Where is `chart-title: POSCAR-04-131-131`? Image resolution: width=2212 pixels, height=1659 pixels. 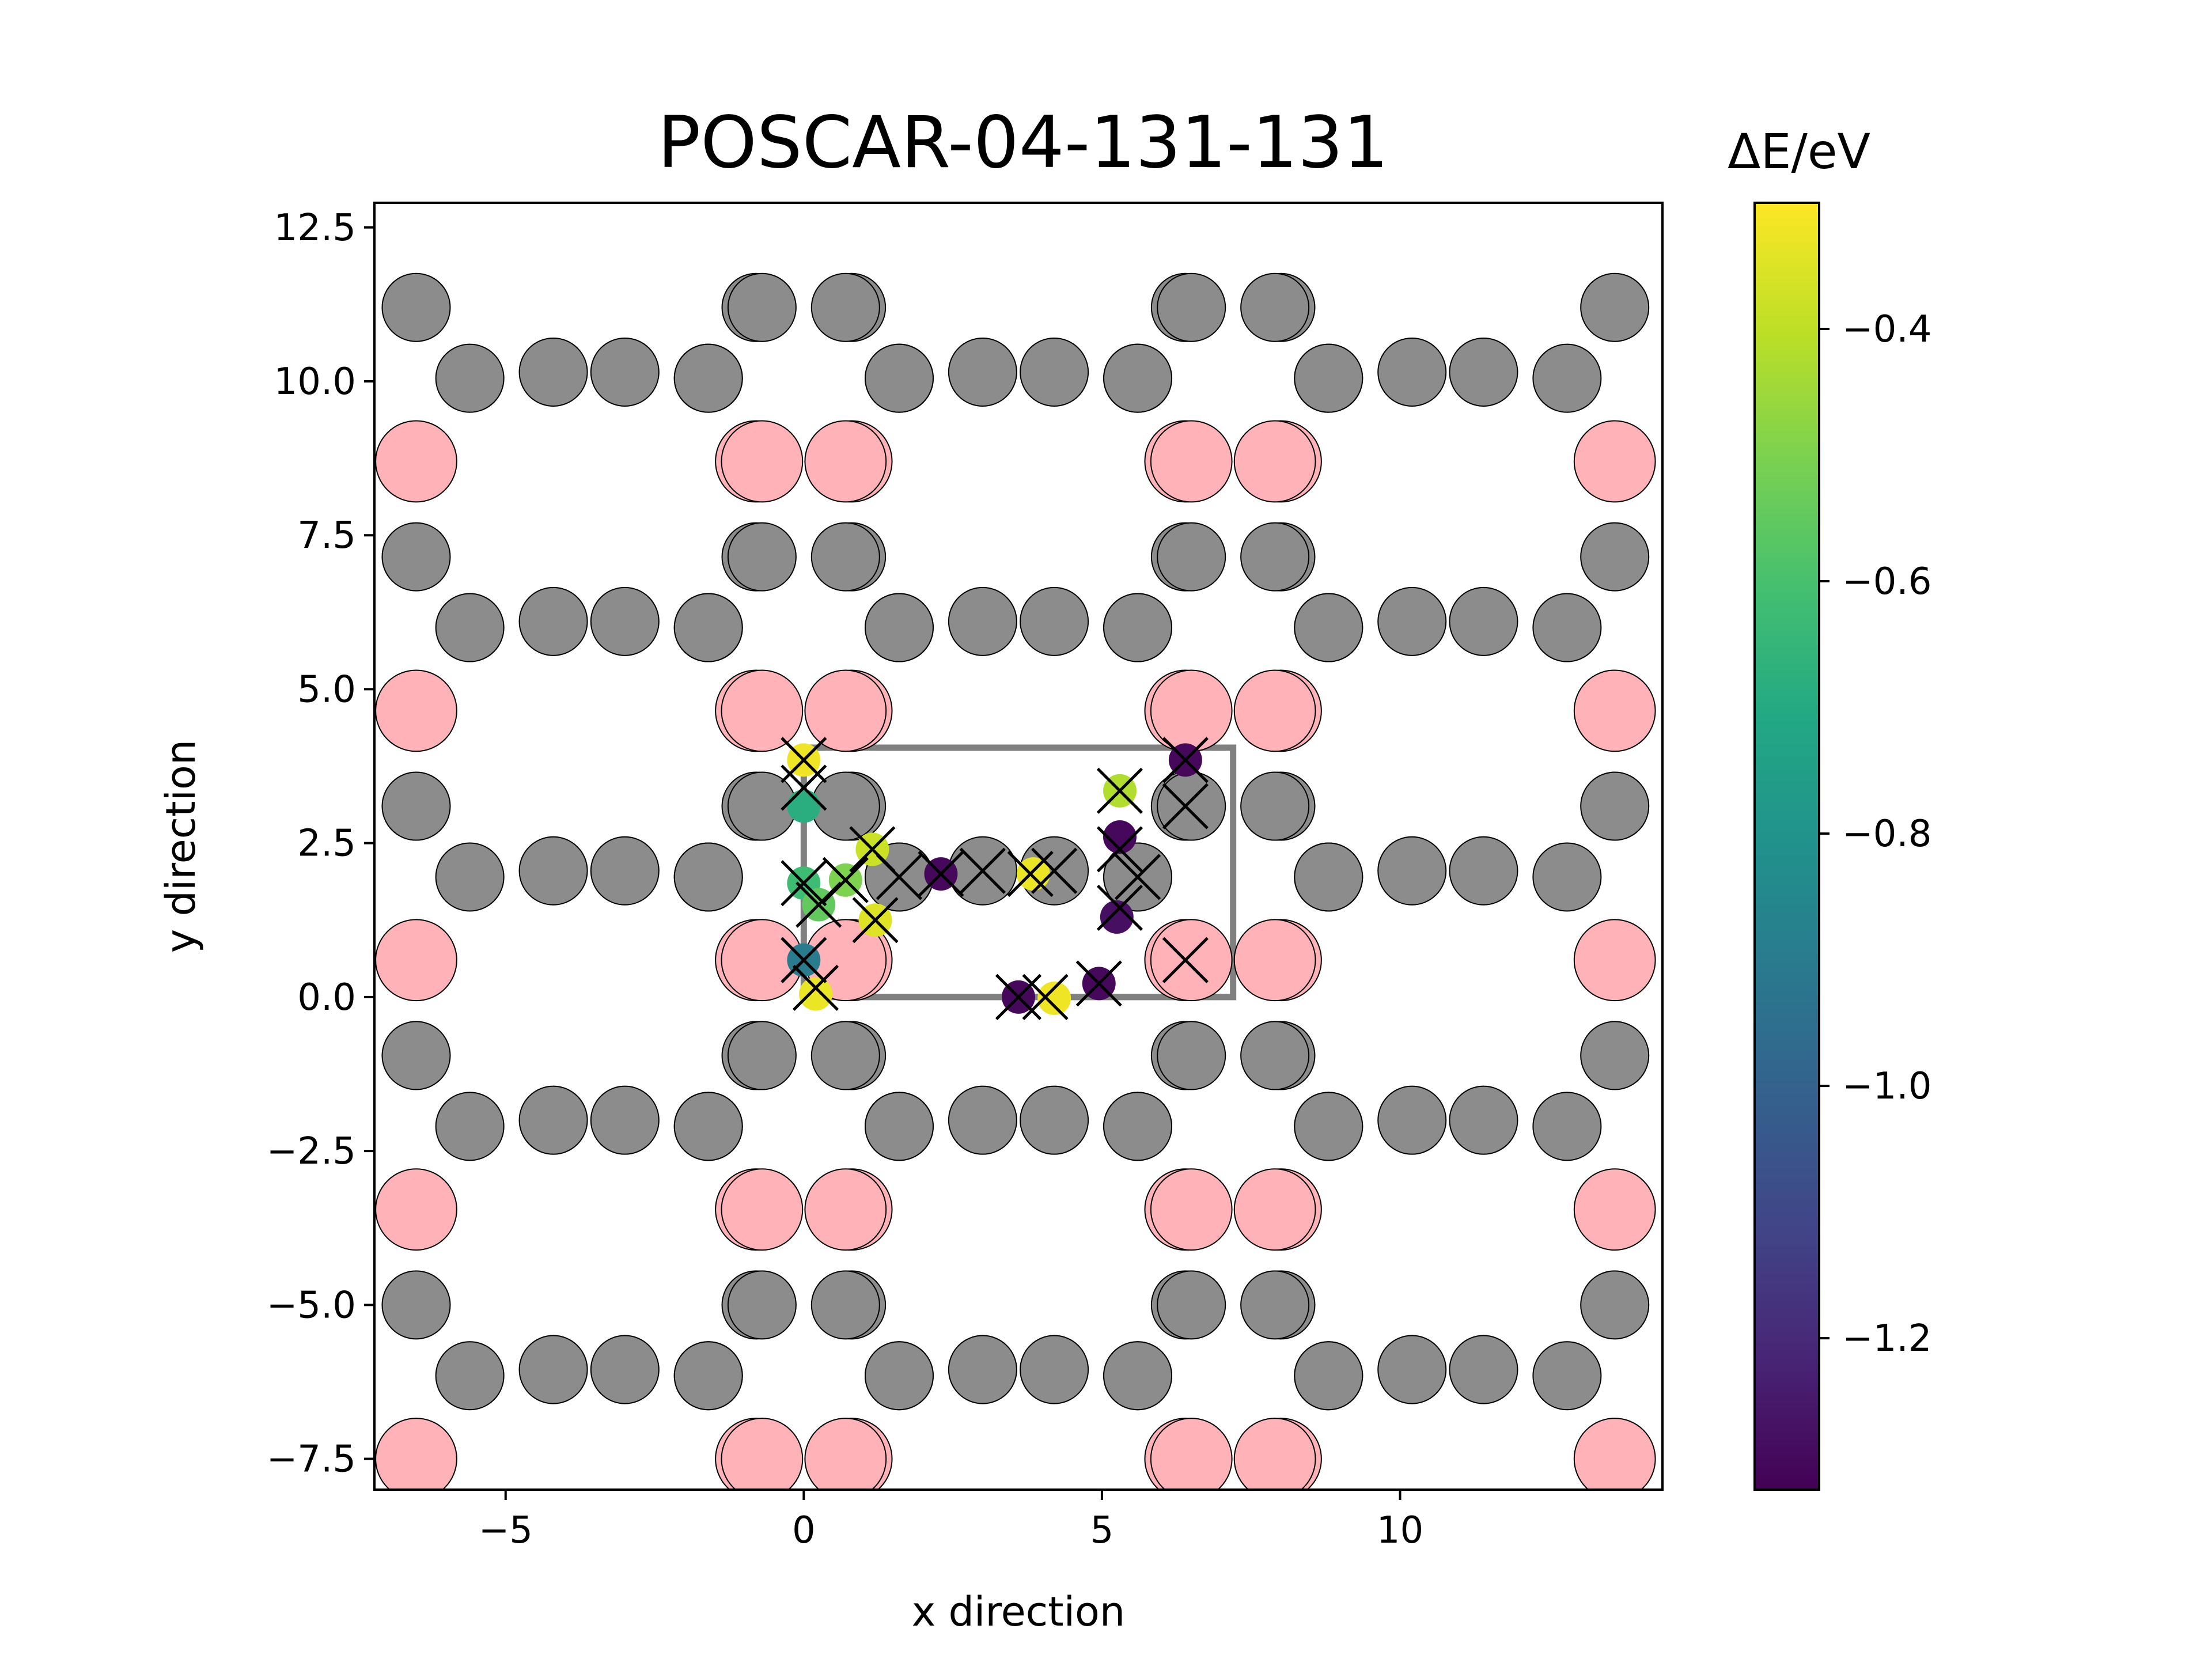
chart-title: POSCAR-04-131-131 is located at coordinates (1022, 142).